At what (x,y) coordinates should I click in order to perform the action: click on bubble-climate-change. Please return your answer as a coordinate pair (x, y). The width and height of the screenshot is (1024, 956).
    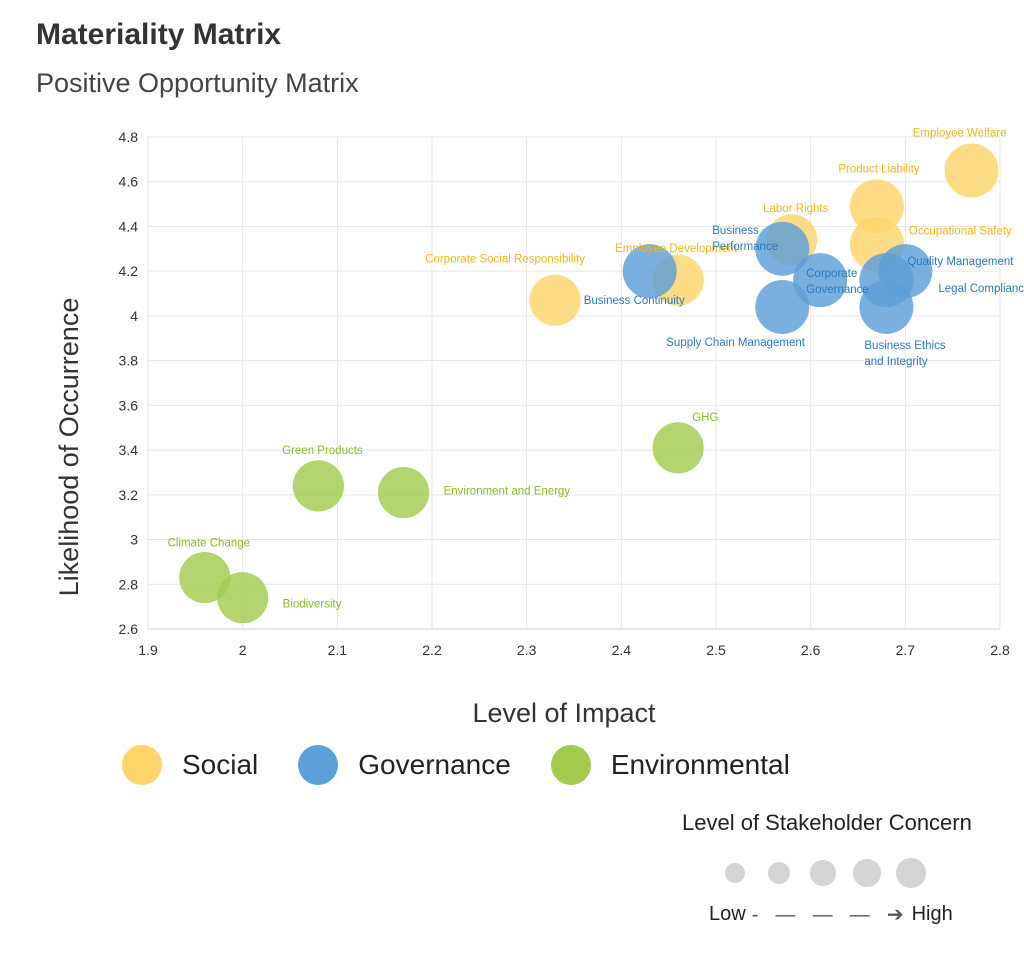
    Looking at the image, I should click on (205, 577).